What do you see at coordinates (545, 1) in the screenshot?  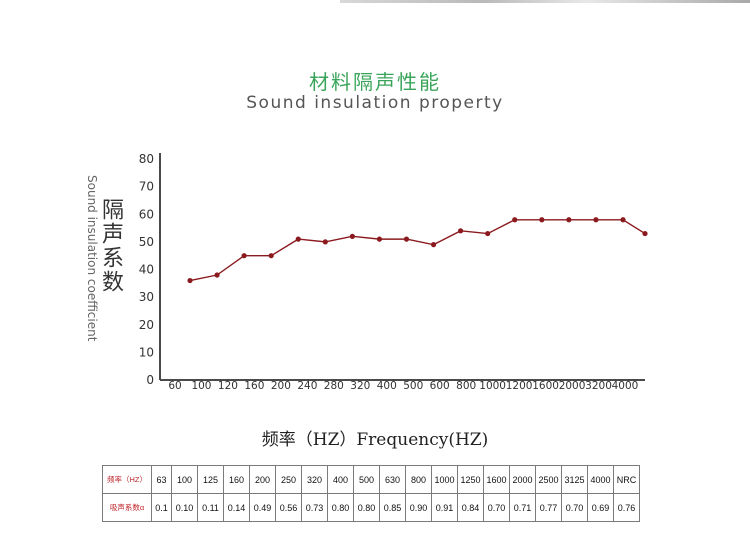 I see `top-photo-strip` at bounding box center [545, 1].